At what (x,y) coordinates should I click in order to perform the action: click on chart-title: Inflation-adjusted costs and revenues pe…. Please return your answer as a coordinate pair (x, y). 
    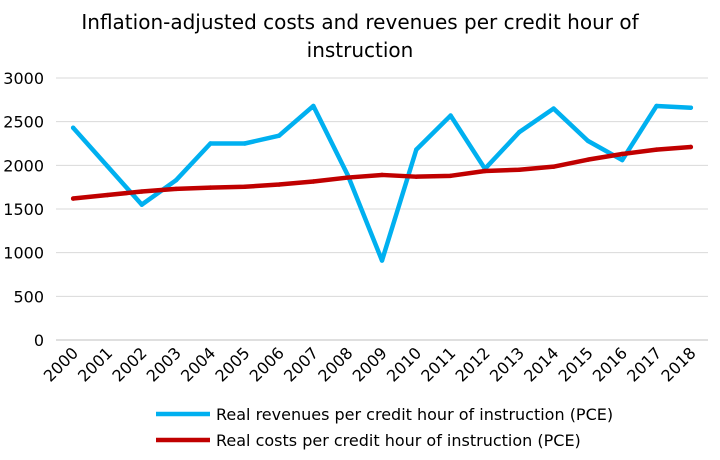
    Looking at the image, I should click on (360, 36).